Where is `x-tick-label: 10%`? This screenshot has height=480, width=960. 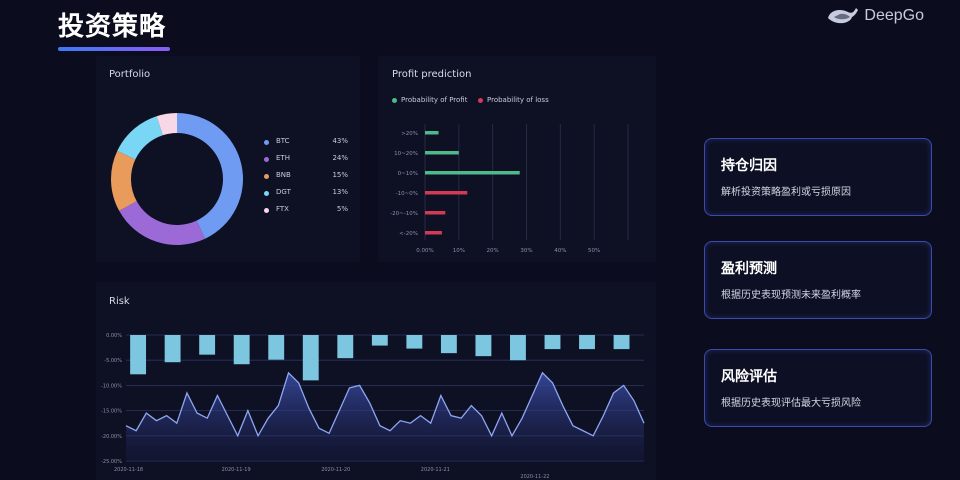 x-tick-label: 10% is located at coordinates (459, 251).